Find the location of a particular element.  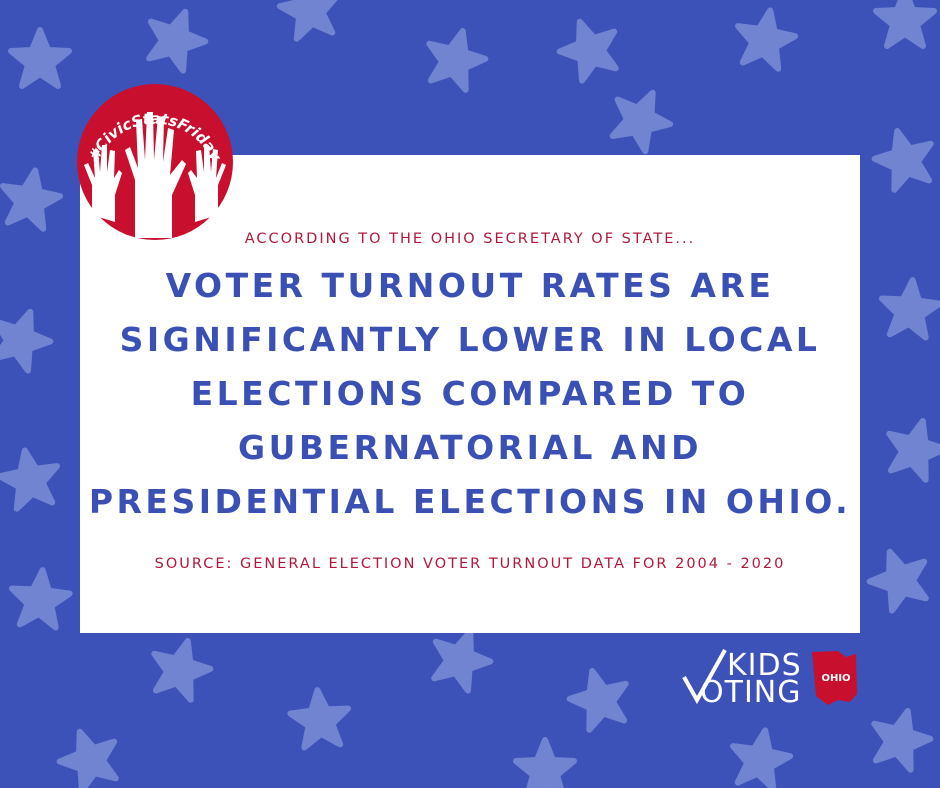

headline-line: VOTER TURNOUT RATES ARE is located at coordinates (470, 285).